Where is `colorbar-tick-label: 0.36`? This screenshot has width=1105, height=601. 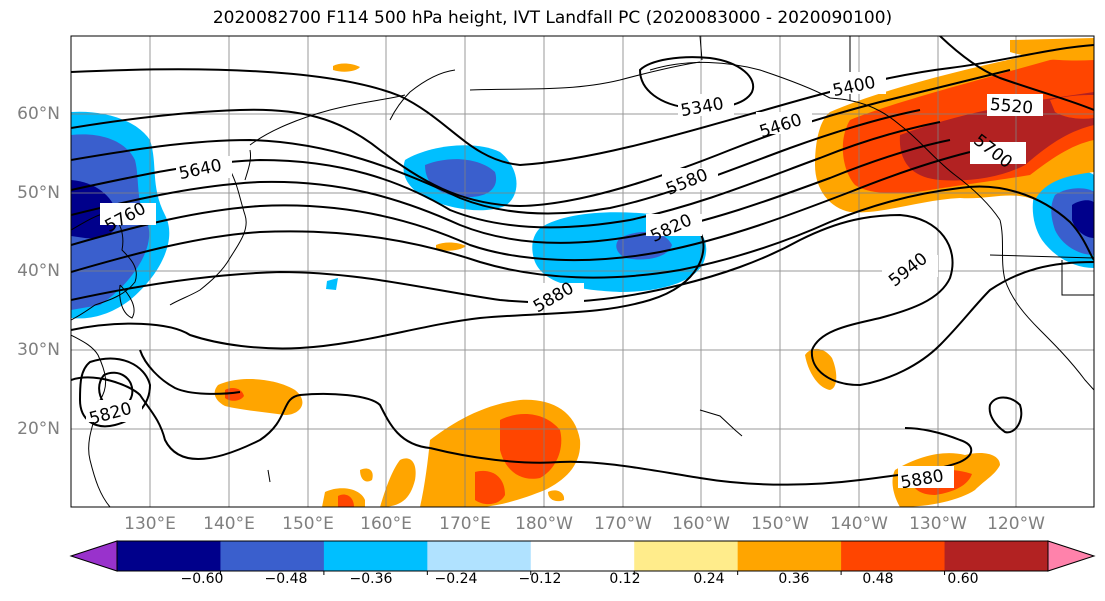
colorbar-tick-label: 0.36 is located at coordinates (794, 579).